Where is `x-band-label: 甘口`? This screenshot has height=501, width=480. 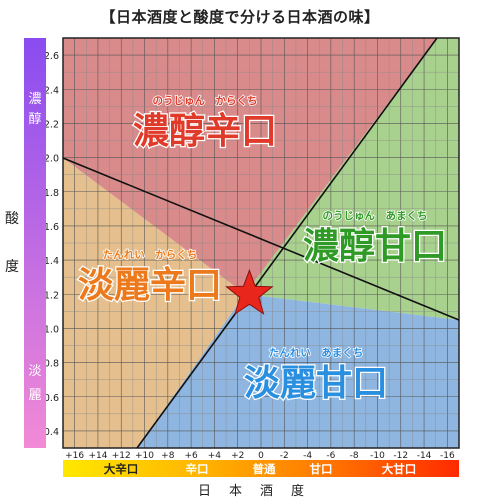 x-band-label: 甘口 is located at coordinates (321, 469).